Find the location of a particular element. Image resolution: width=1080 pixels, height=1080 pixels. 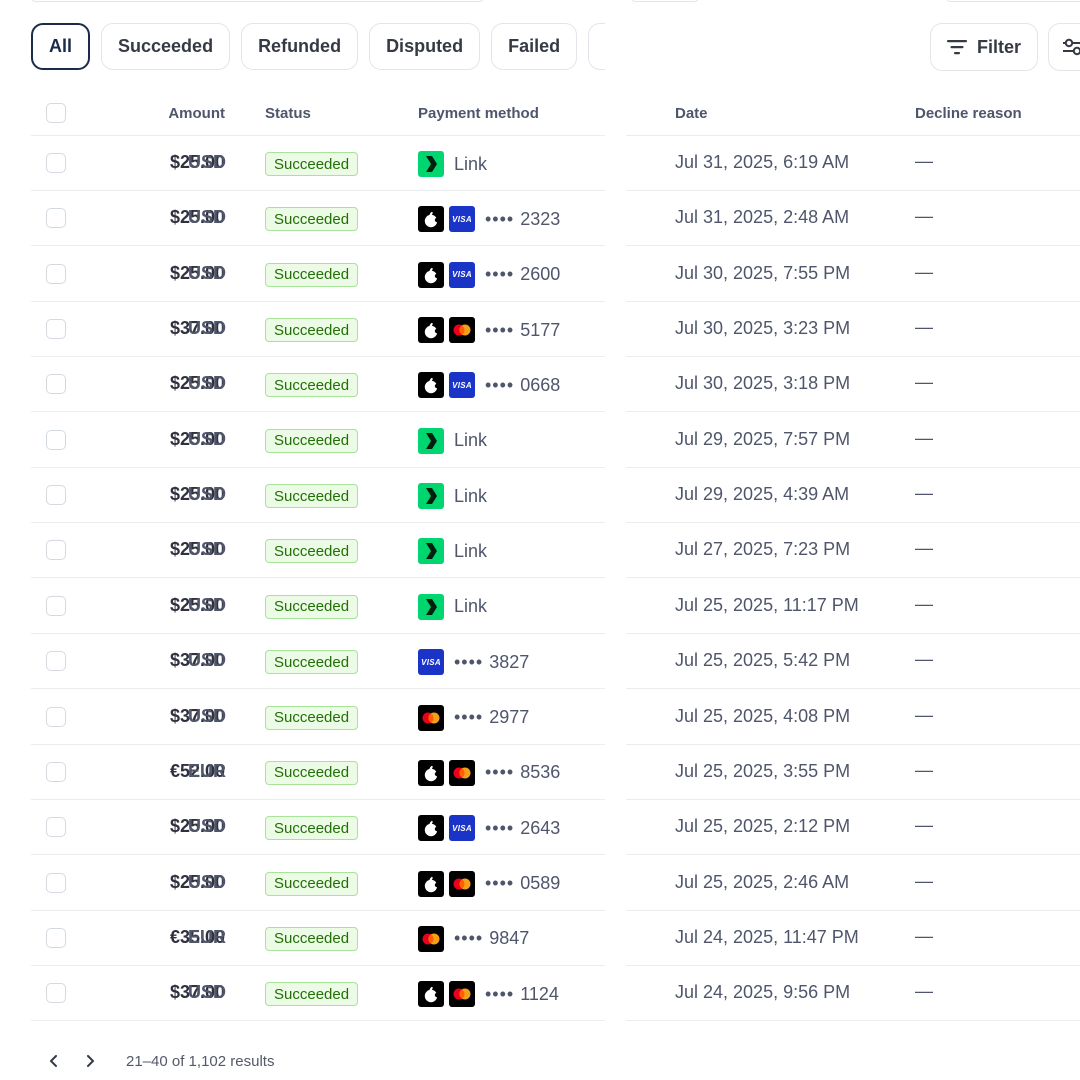

table-row: Jul 25, 2025, 3:55 PM — is located at coordinates (853, 772).